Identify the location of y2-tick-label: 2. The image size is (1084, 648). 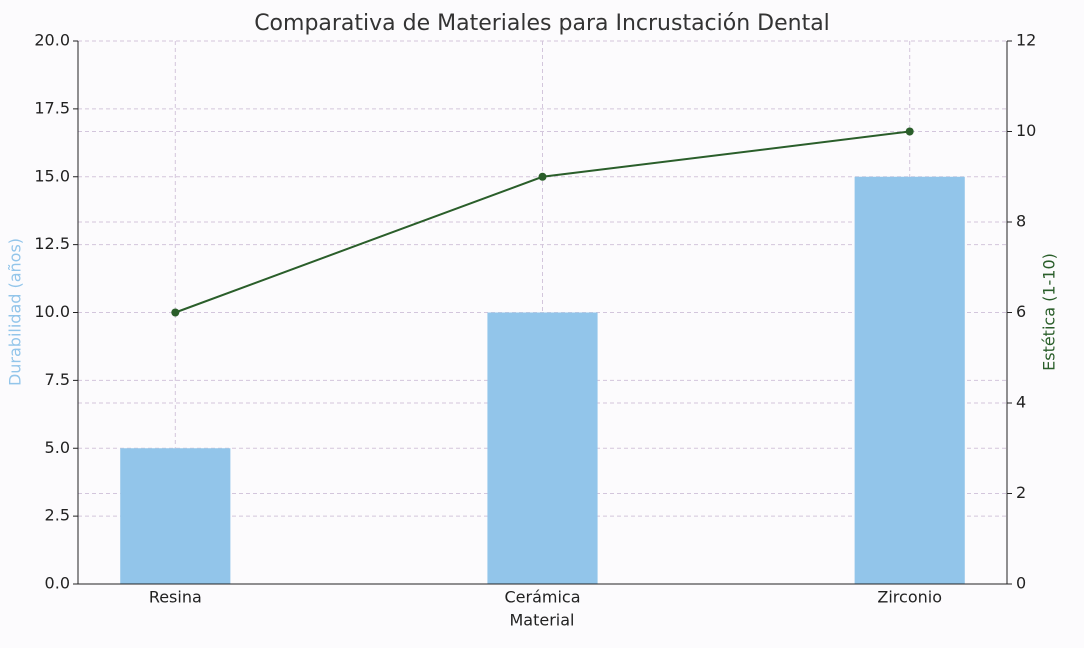
(1021, 492).